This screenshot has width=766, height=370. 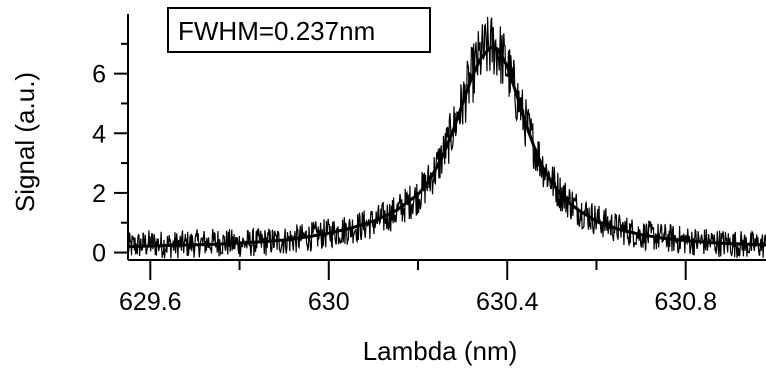 I want to click on x-tick-label: 629.6, so click(x=150, y=302).